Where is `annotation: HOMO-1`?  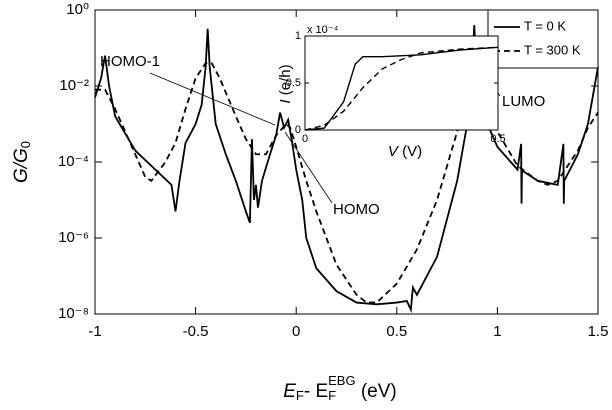 annotation: HOMO-1 is located at coordinates (130, 61).